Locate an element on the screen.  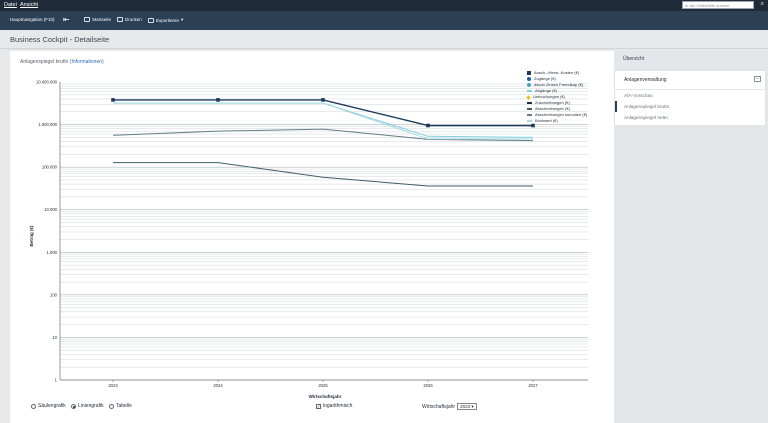
print-button: Drucken is located at coordinates (129, 19).